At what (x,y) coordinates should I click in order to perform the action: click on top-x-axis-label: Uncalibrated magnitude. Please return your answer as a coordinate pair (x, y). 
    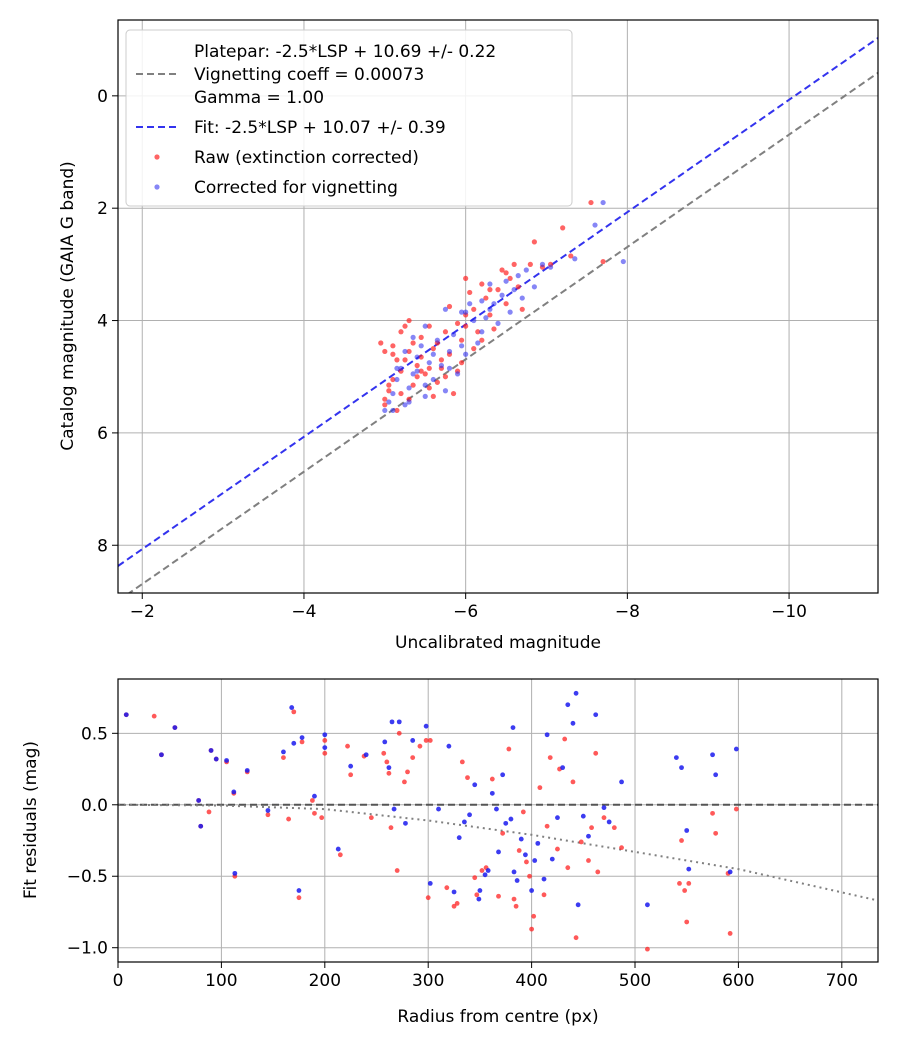
    Looking at the image, I should click on (498, 643).